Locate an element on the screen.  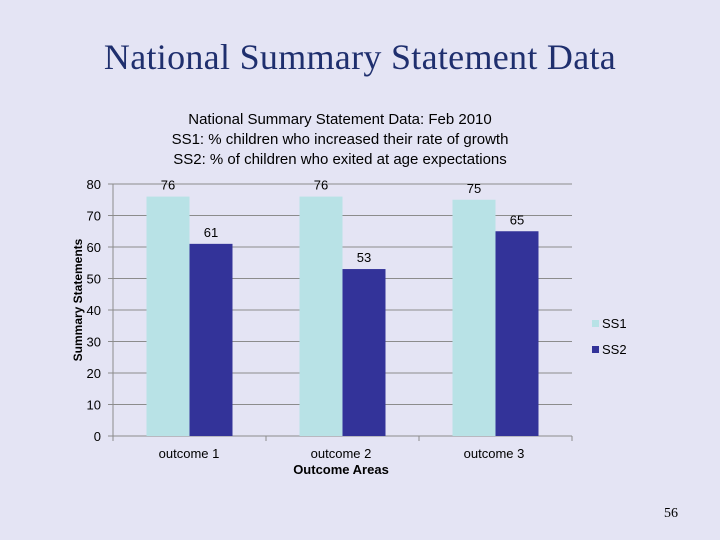
legend-item-ss2: SS2 is located at coordinates (609, 349).